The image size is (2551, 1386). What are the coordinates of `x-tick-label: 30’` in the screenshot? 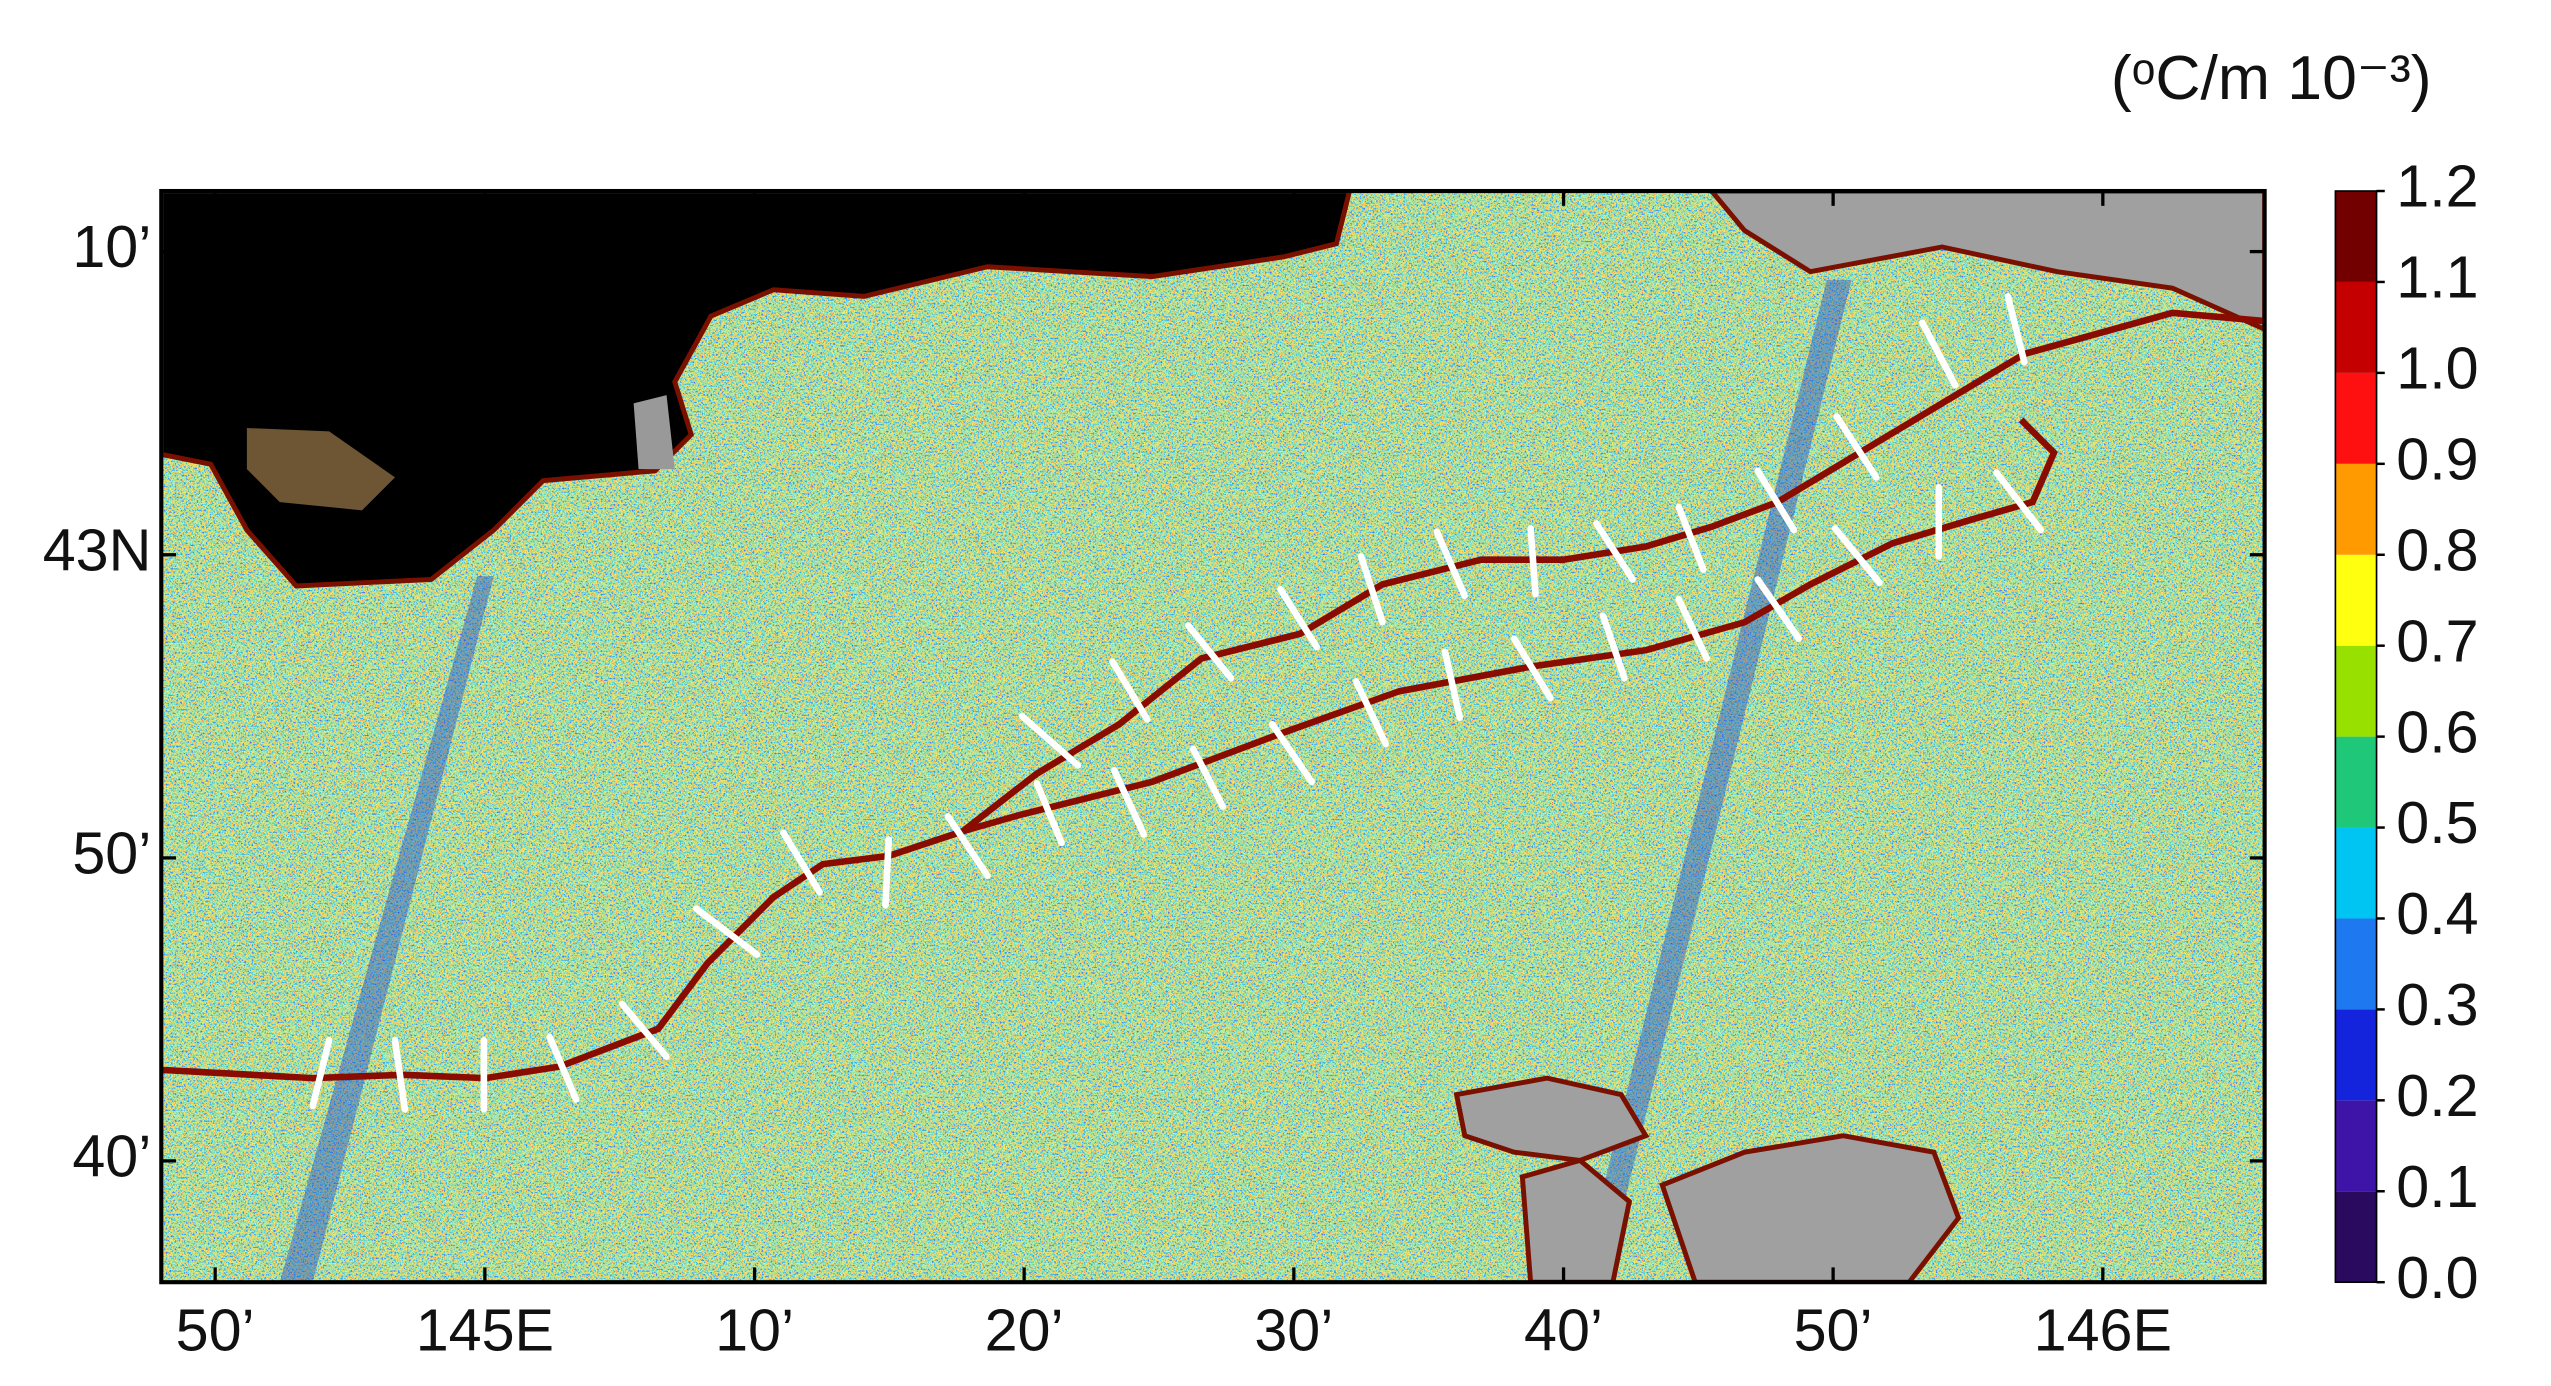 It's located at (1293, 1330).